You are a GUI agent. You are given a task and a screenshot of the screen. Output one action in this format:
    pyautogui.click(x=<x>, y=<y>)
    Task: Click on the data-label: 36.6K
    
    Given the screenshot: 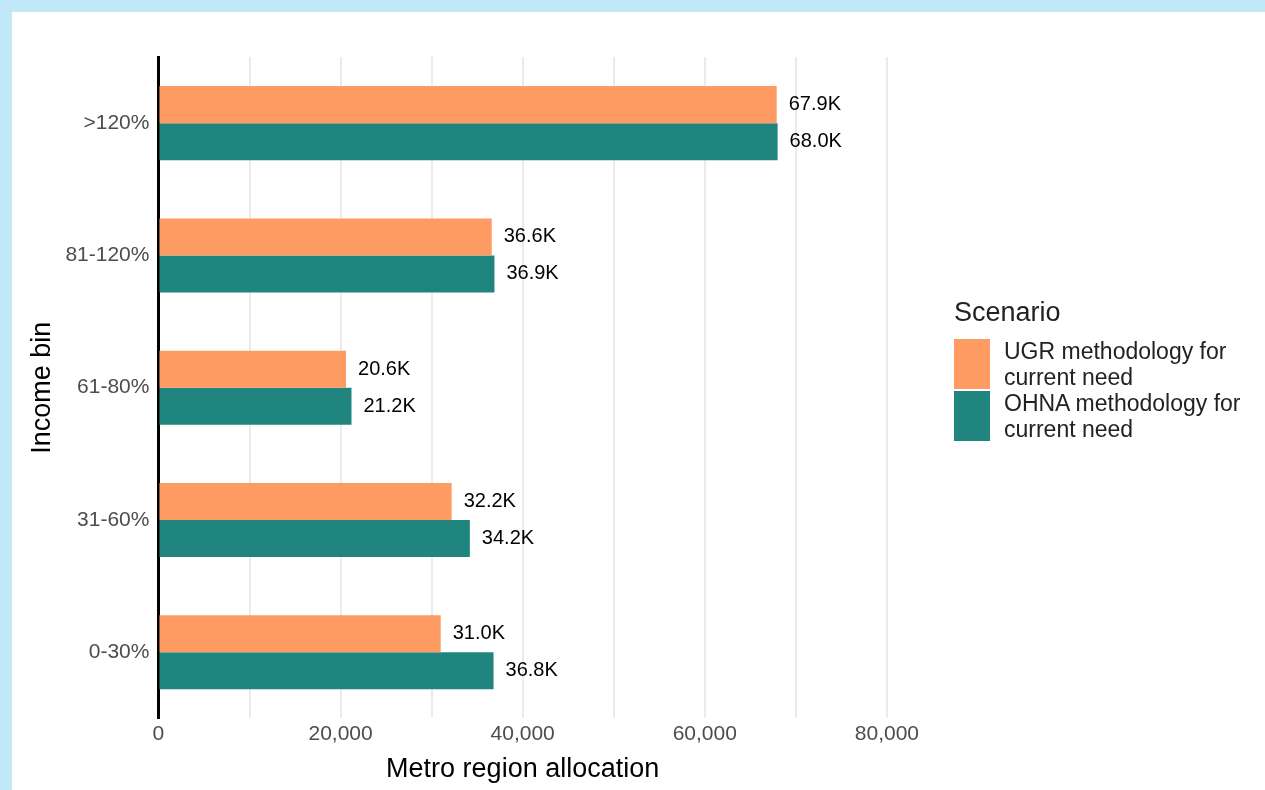 What is the action you would take?
    pyautogui.click(x=530, y=235)
    